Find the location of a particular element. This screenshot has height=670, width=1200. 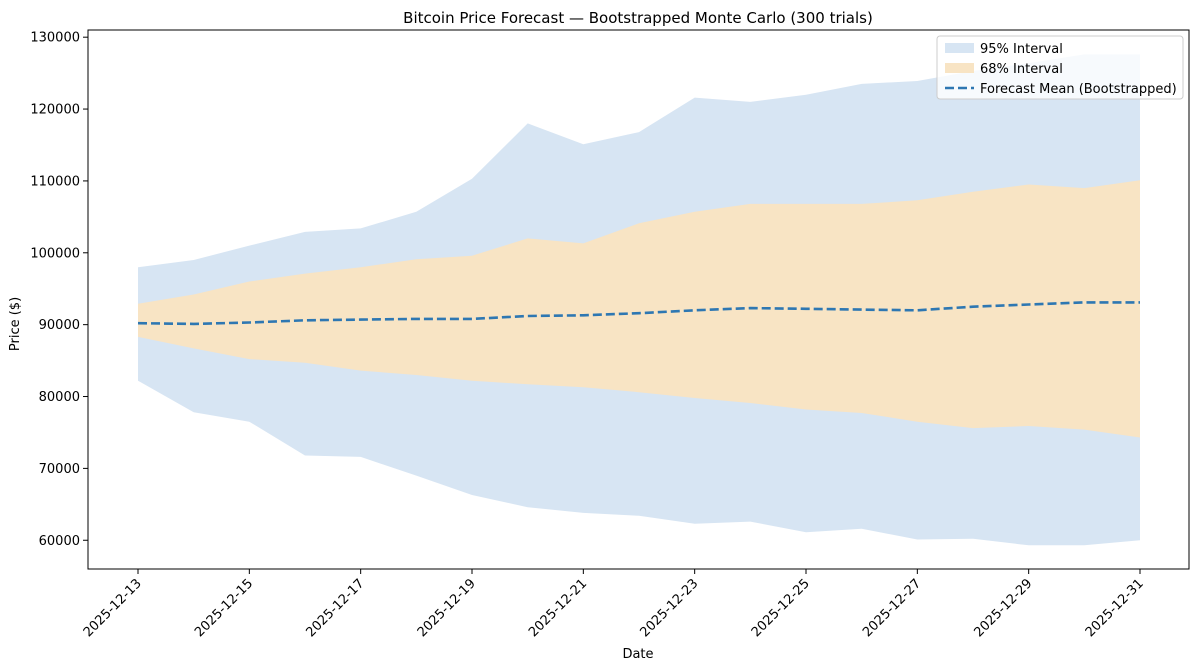

y-tick-label: 110000 is located at coordinates (55, 181).